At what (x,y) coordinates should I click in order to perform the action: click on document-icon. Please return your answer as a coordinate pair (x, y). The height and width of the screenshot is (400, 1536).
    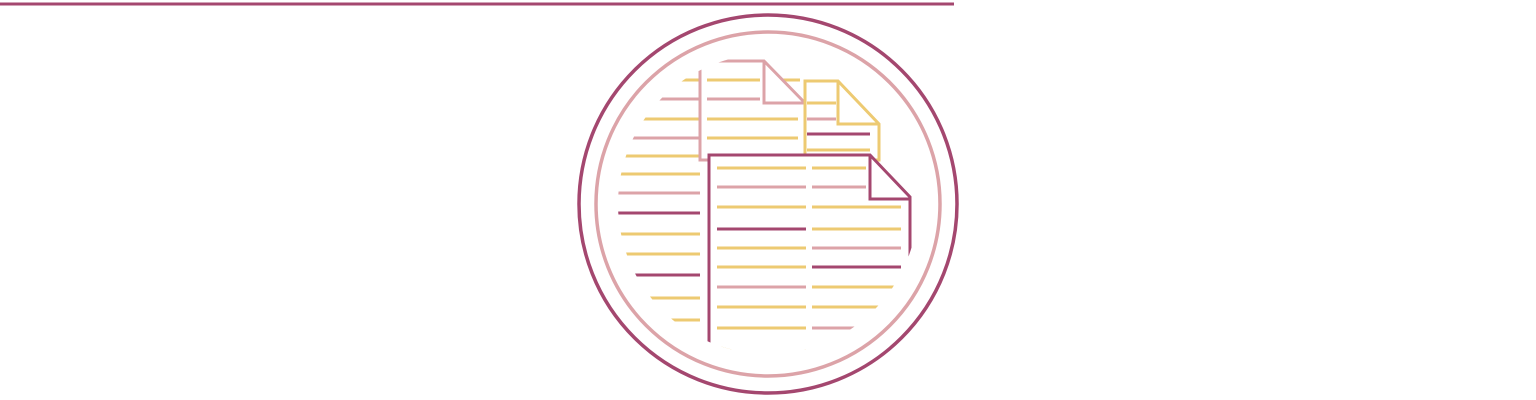
    Looking at the image, I should click on (765, 206).